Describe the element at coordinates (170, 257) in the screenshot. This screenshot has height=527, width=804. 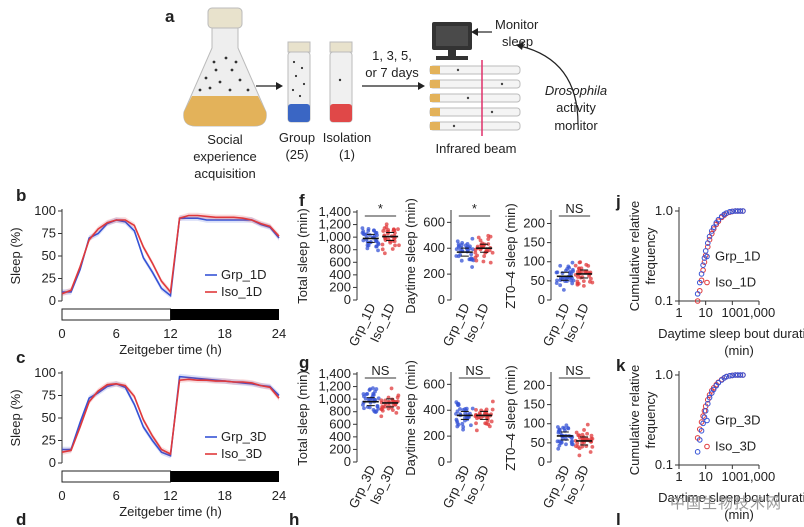
I see `series-band-Grp_1D` at that location.